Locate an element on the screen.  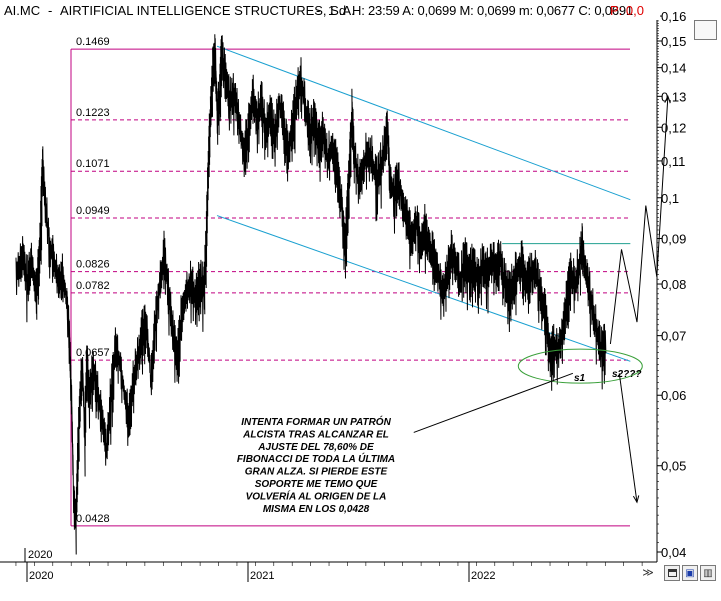
bars-icon: ▥ is located at coordinates (708, 573).